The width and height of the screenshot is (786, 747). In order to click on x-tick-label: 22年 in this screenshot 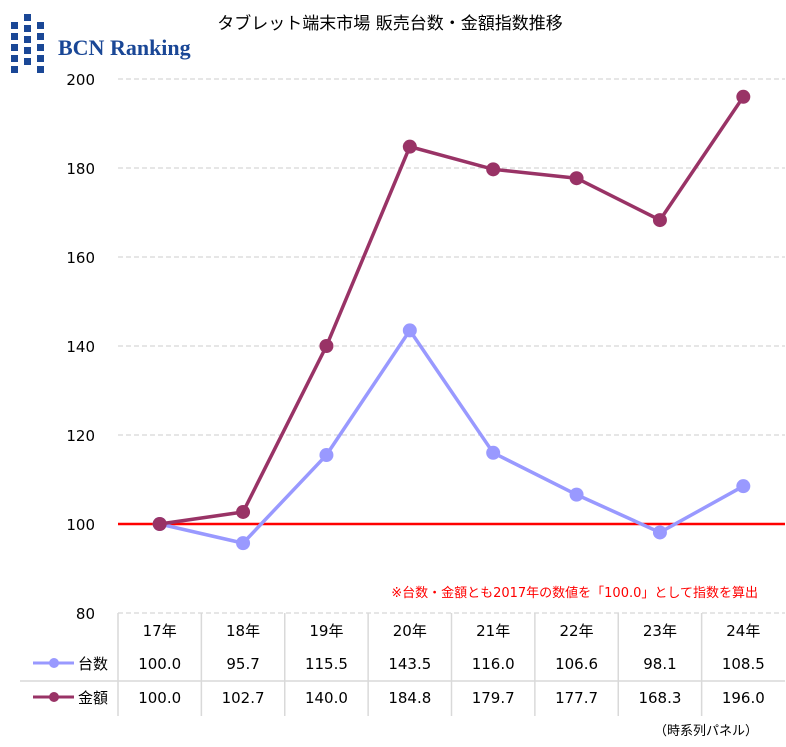, I will do `click(577, 631)`.